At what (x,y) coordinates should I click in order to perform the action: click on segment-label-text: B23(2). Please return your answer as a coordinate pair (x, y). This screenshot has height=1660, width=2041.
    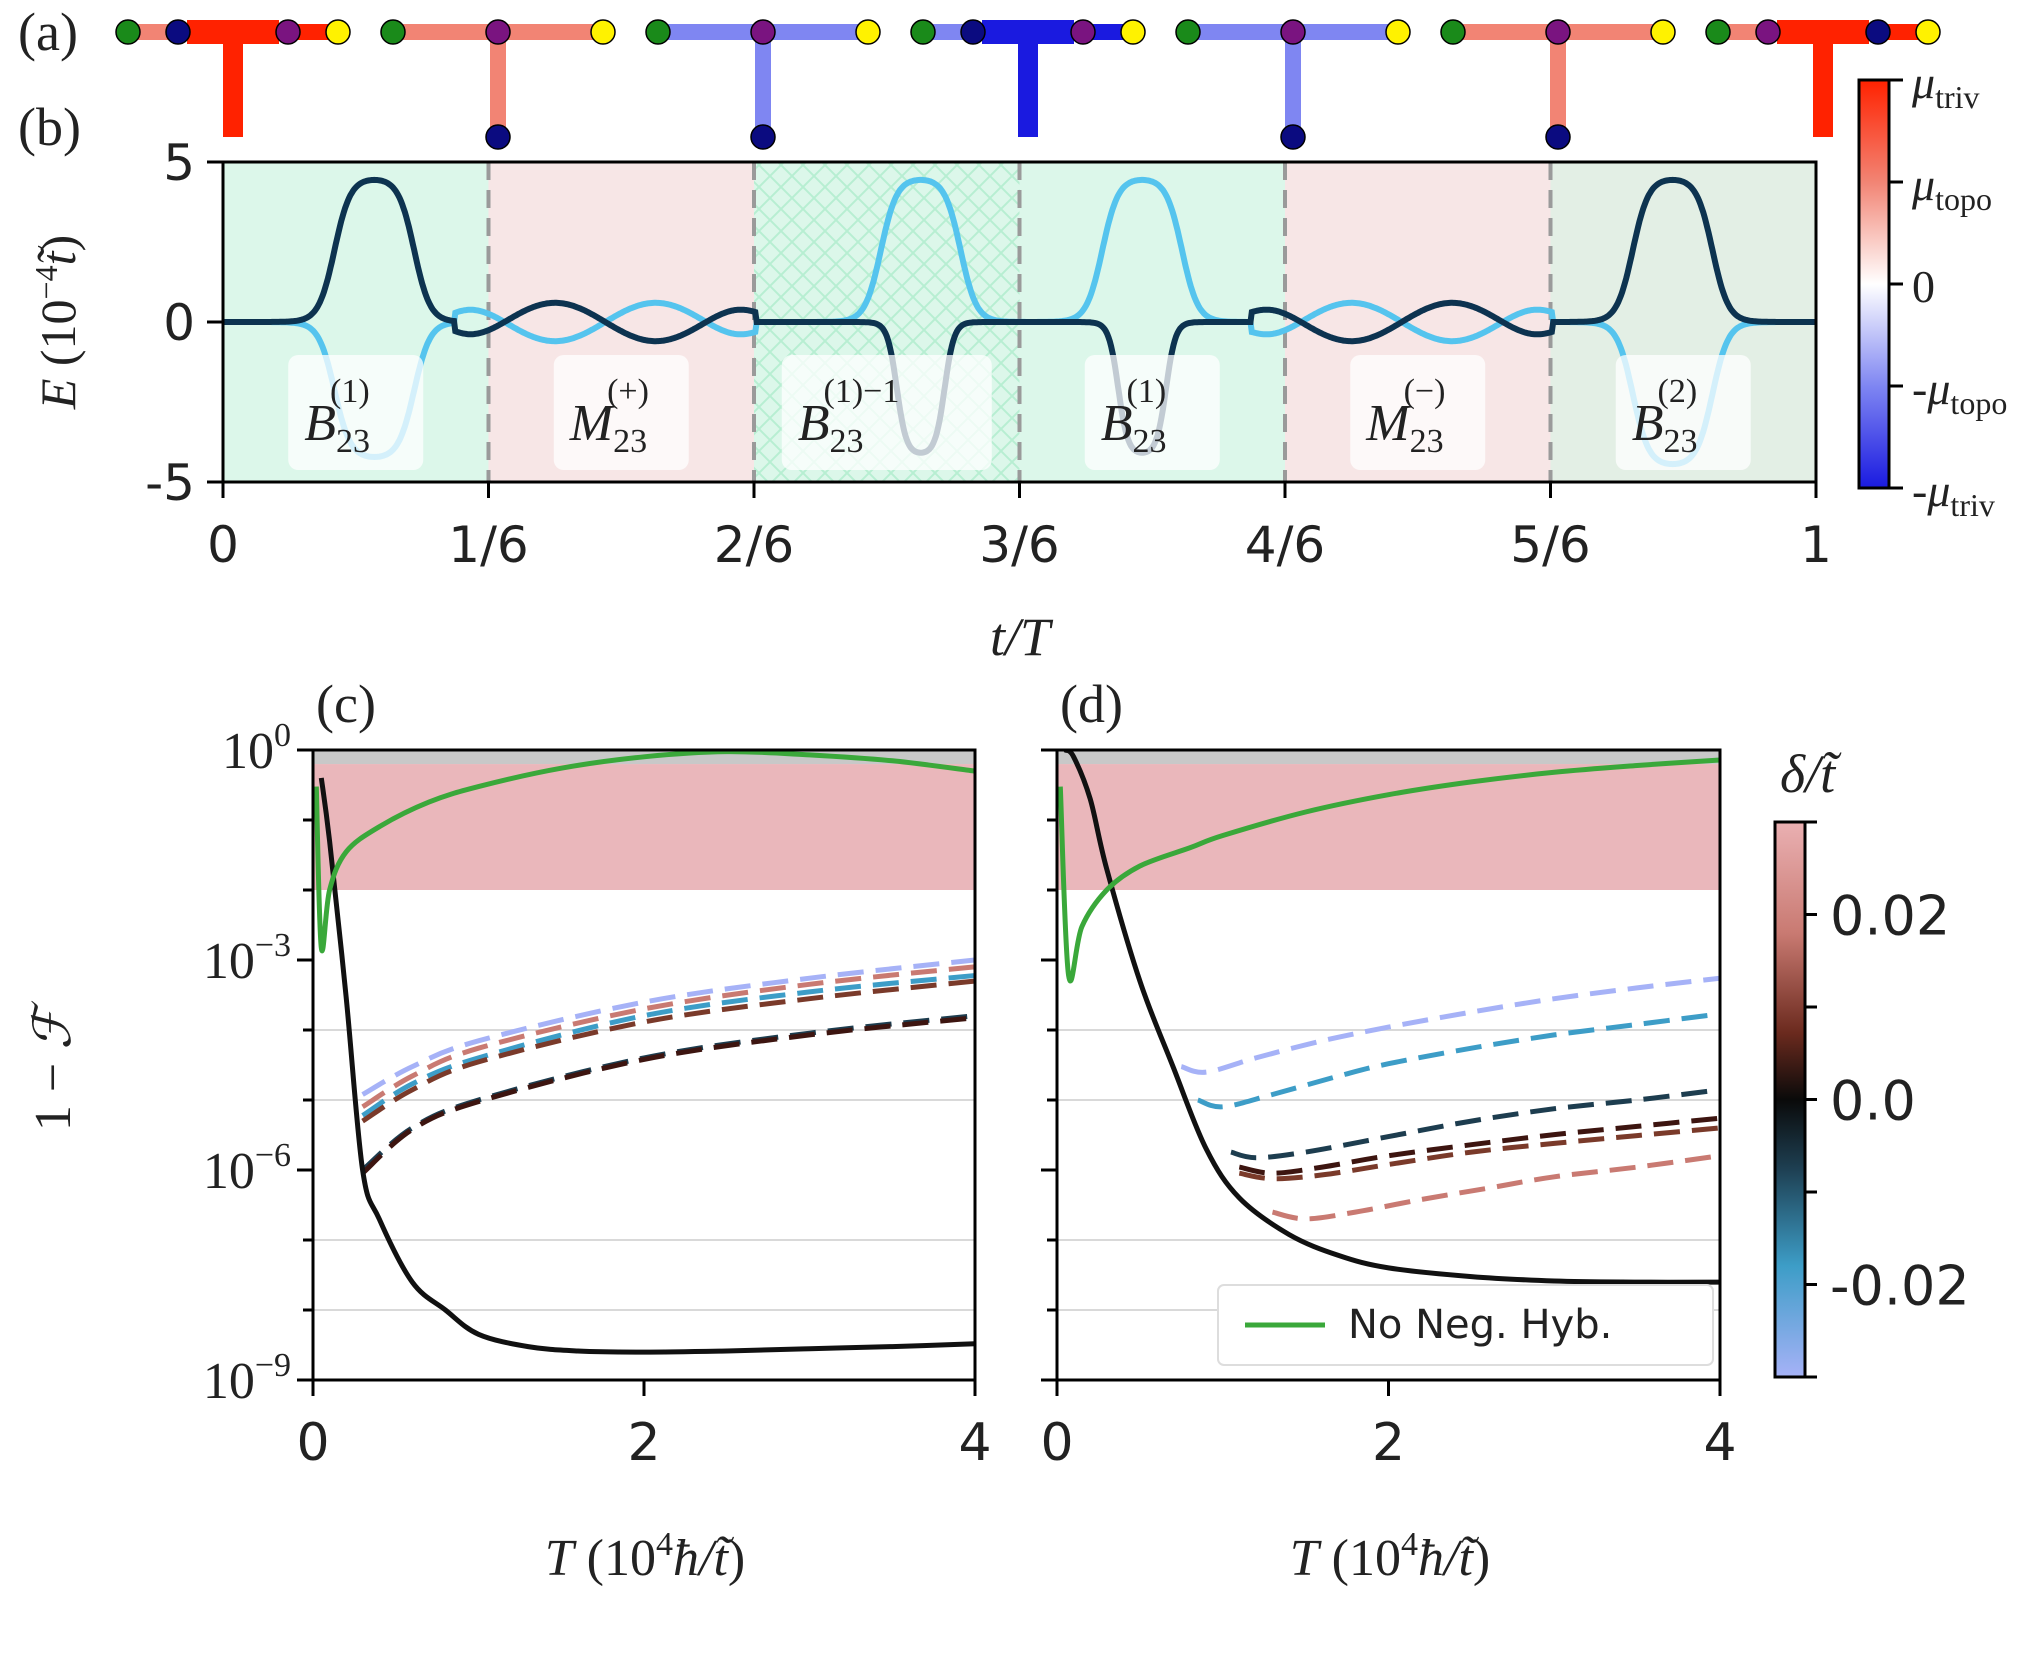
    Looking at the image, I should click on (1665, 416).